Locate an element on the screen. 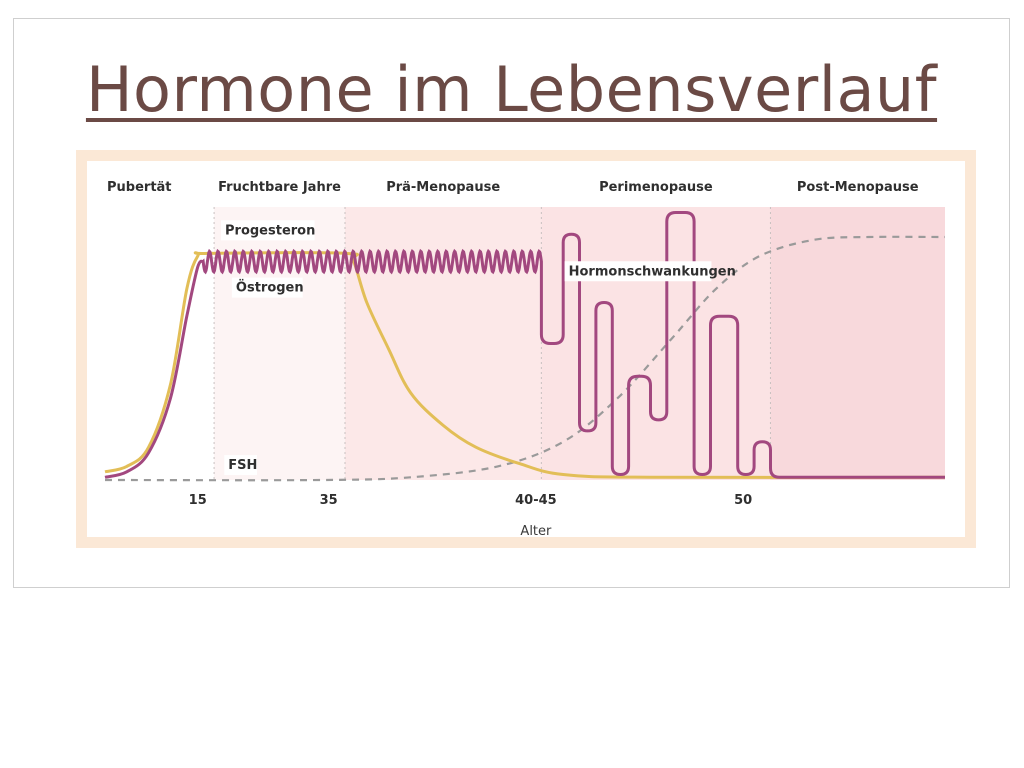 The width and height of the screenshot is (1024, 768). slide-title: Hormone im Lebensverlauf is located at coordinates (511, 89).